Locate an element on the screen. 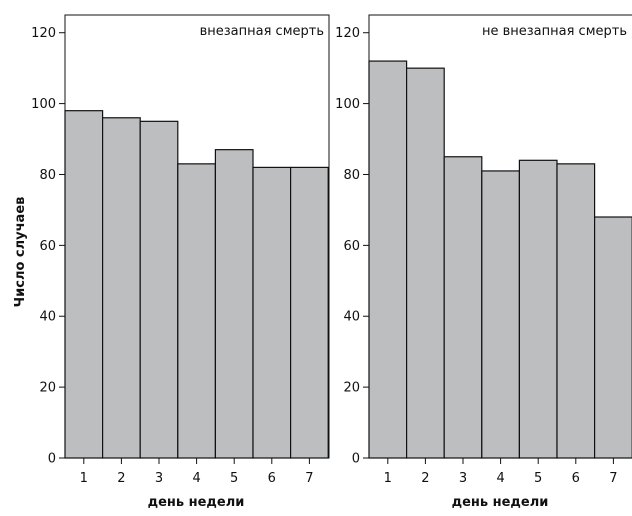  panel-title: внезапная смерть is located at coordinates (262, 31).